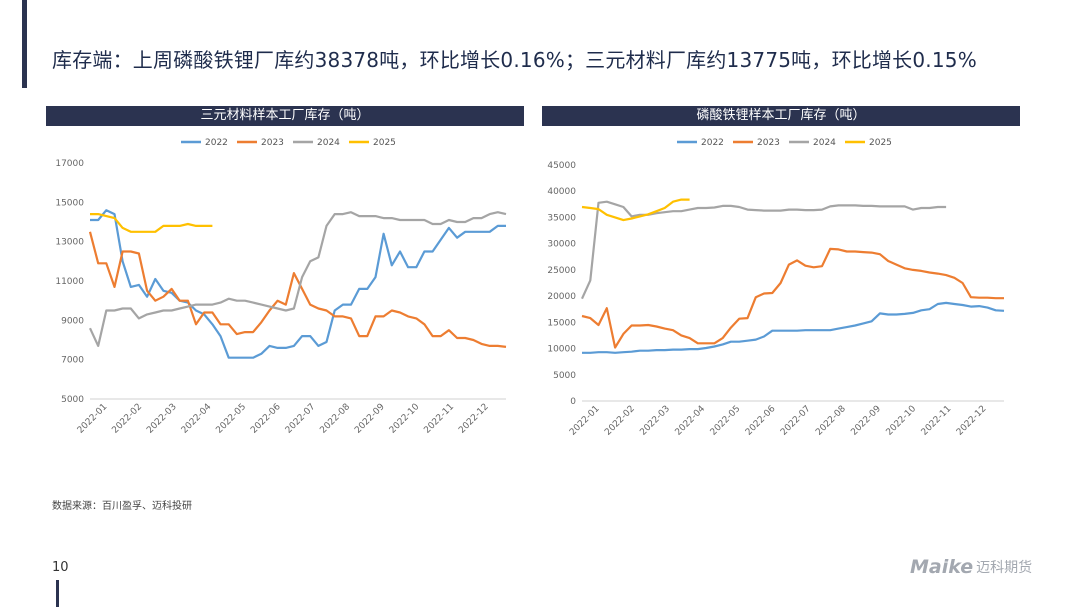 This screenshot has height=607, width=1080. What do you see at coordinates (122, 506) in the screenshot?
I see `data-source-note: 数据来源：百川盈孚、迈科投研` at bounding box center [122, 506].